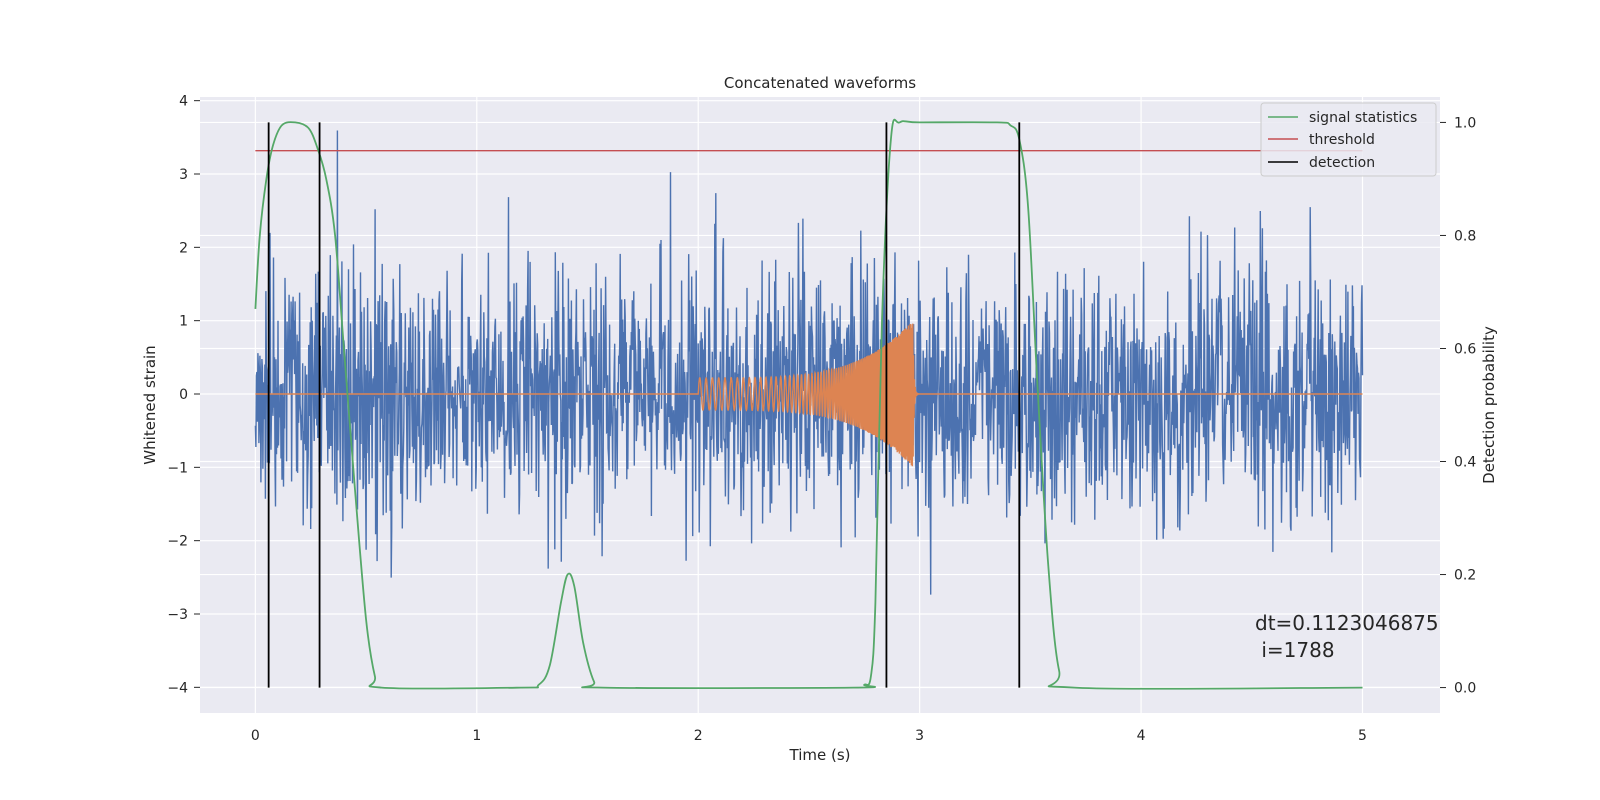 The height and width of the screenshot is (800, 1600). What do you see at coordinates (919, 736) in the screenshot?
I see `x-tick-label: 3` at bounding box center [919, 736].